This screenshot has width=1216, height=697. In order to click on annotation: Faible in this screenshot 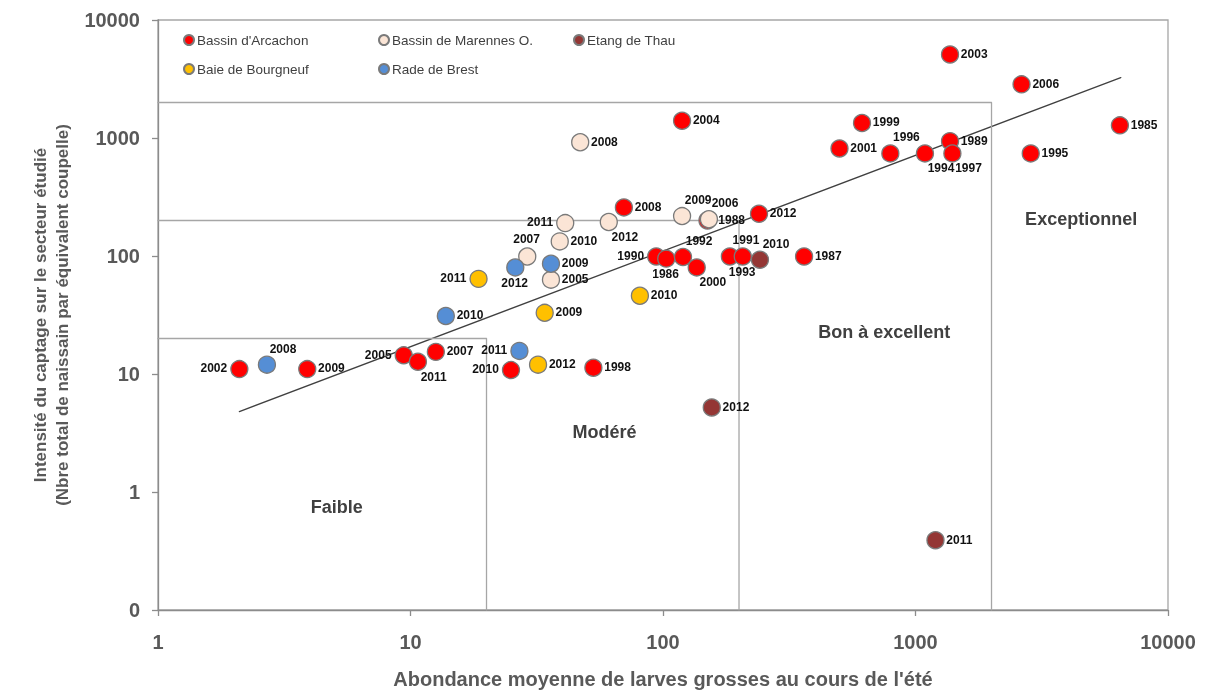, I will do `click(336, 507)`.